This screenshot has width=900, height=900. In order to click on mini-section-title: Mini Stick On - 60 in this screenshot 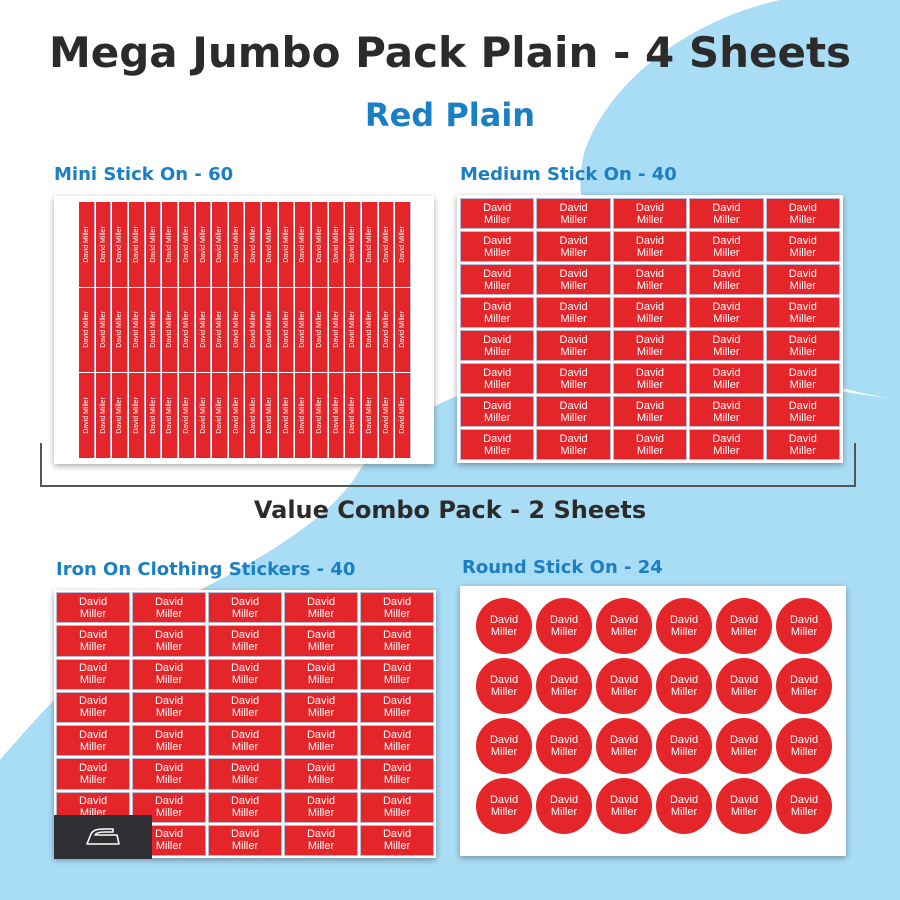, I will do `click(144, 174)`.